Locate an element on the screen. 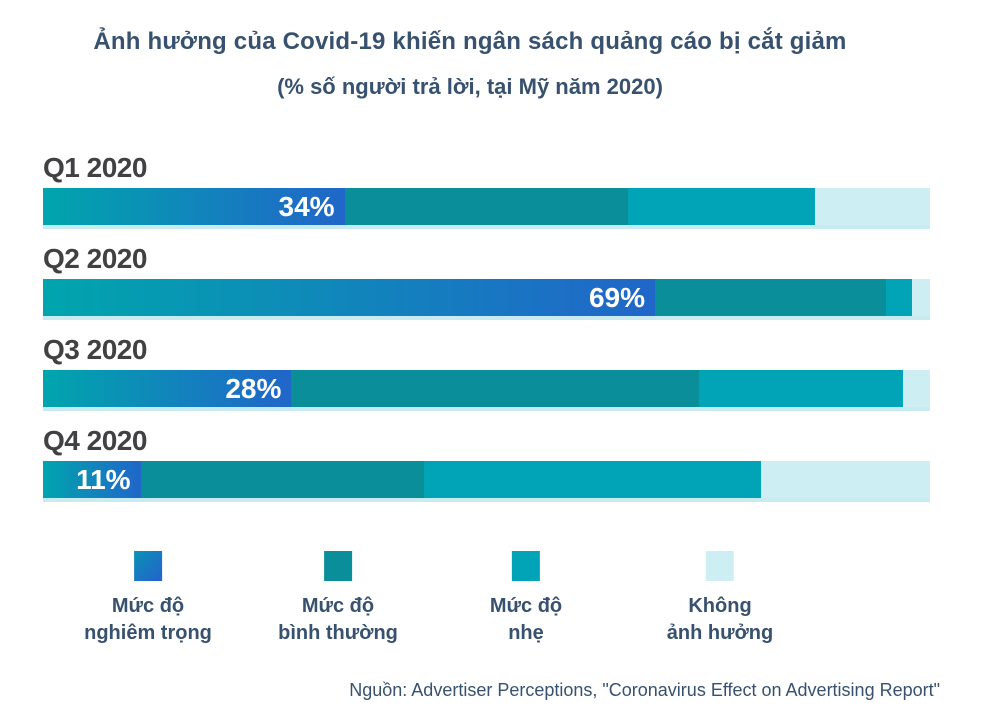 Image resolution: width=991 pixels, height=716 pixels. legend-label: Mức độ nghiêm trọng is located at coordinates (148, 620).